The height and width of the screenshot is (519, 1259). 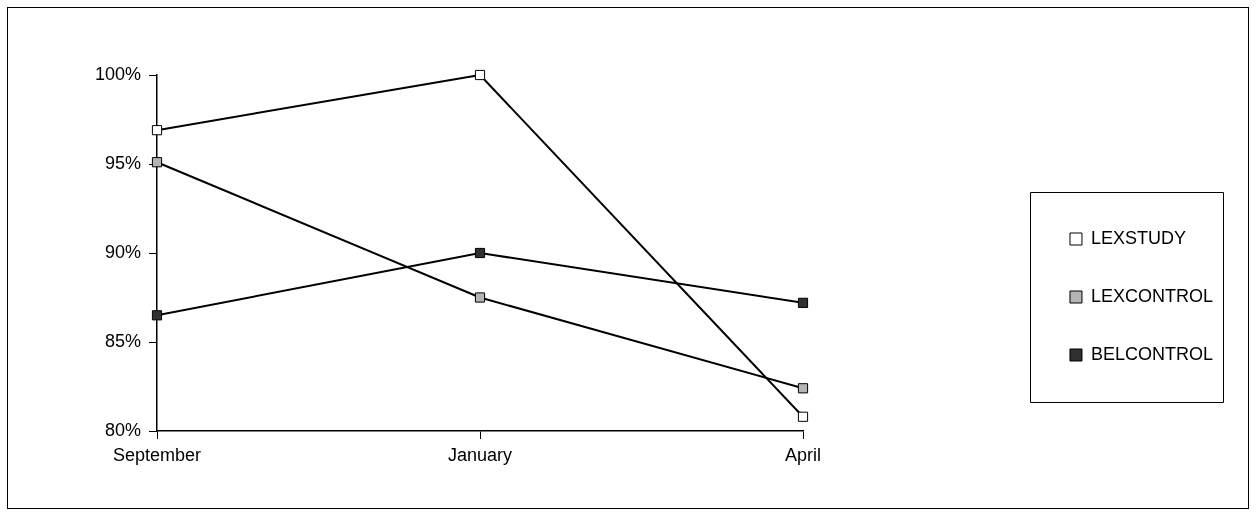 What do you see at coordinates (480, 454) in the screenshot?
I see `x-tick-label: January` at bounding box center [480, 454].